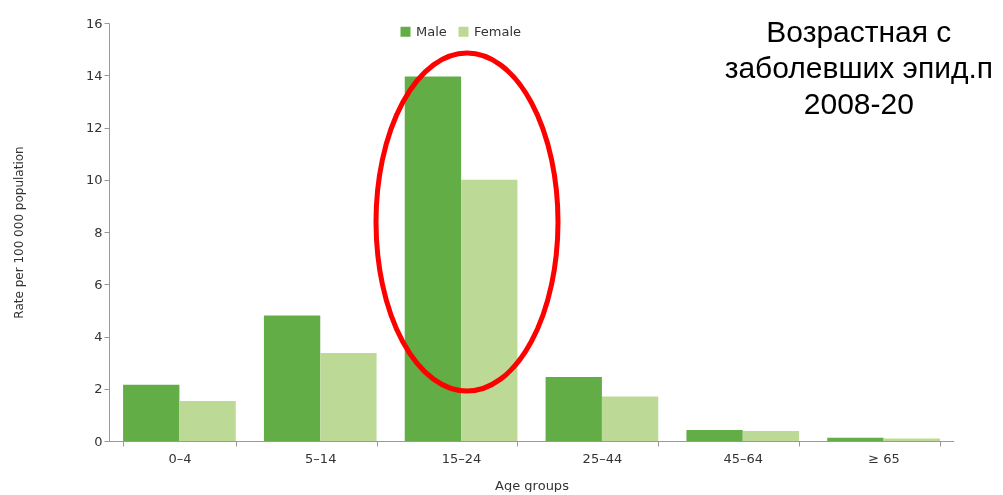 The height and width of the screenshot is (495, 1003). What do you see at coordinates (532, 485) in the screenshot?
I see `x-axis-title: Age groups` at bounding box center [532, 485].